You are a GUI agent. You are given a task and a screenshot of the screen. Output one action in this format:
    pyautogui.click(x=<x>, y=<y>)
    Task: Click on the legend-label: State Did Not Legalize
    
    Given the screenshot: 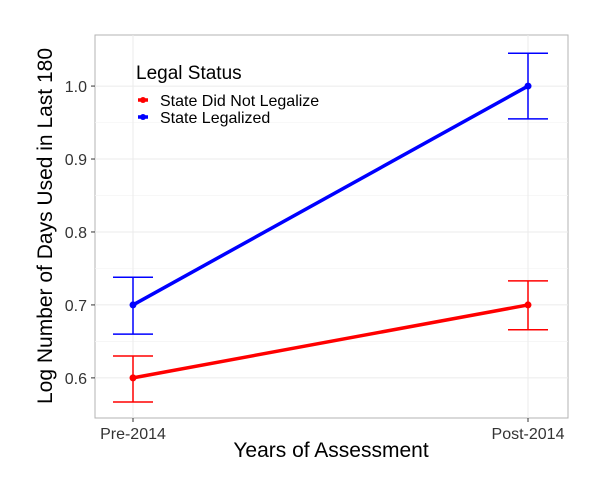 What is the action you would take?
    pyautogui.click(x=239, y=101)
    